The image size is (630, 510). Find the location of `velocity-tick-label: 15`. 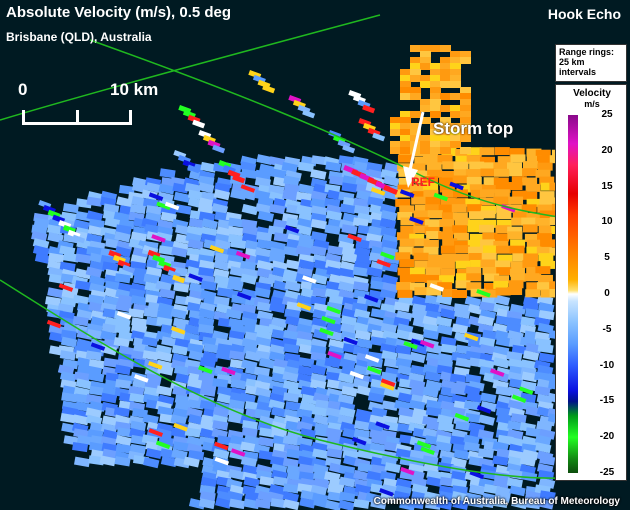

velocity-tick-label: 15 is located at coordinates (607, 186).